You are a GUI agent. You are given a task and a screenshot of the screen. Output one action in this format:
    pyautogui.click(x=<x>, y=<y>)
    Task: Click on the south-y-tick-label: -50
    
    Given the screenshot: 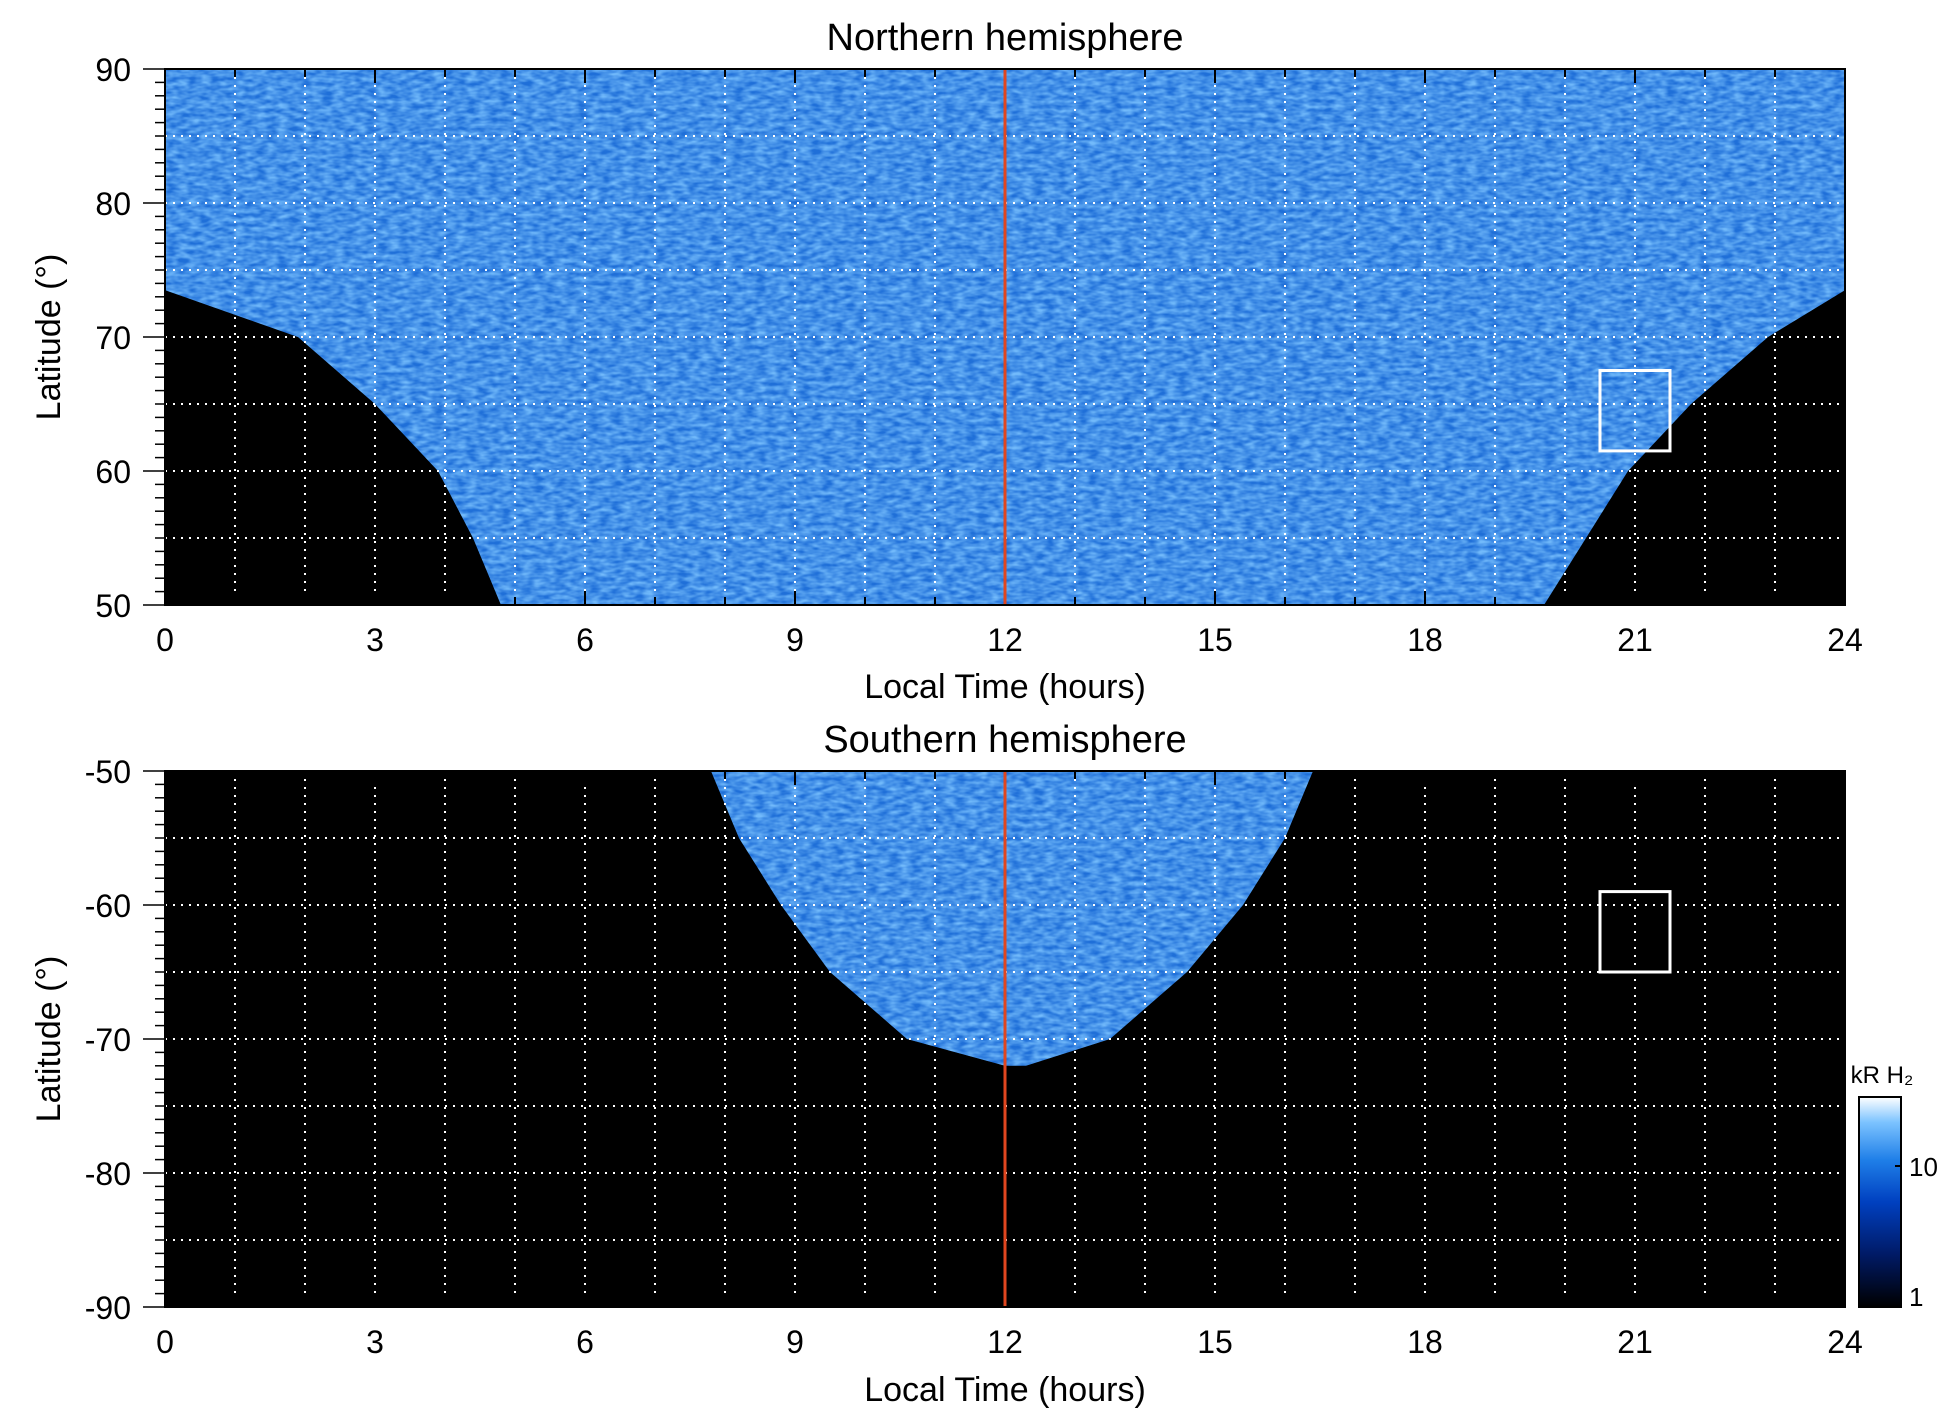 What is the action you would take?
    pyautogui.click(x=108, y=772)
    